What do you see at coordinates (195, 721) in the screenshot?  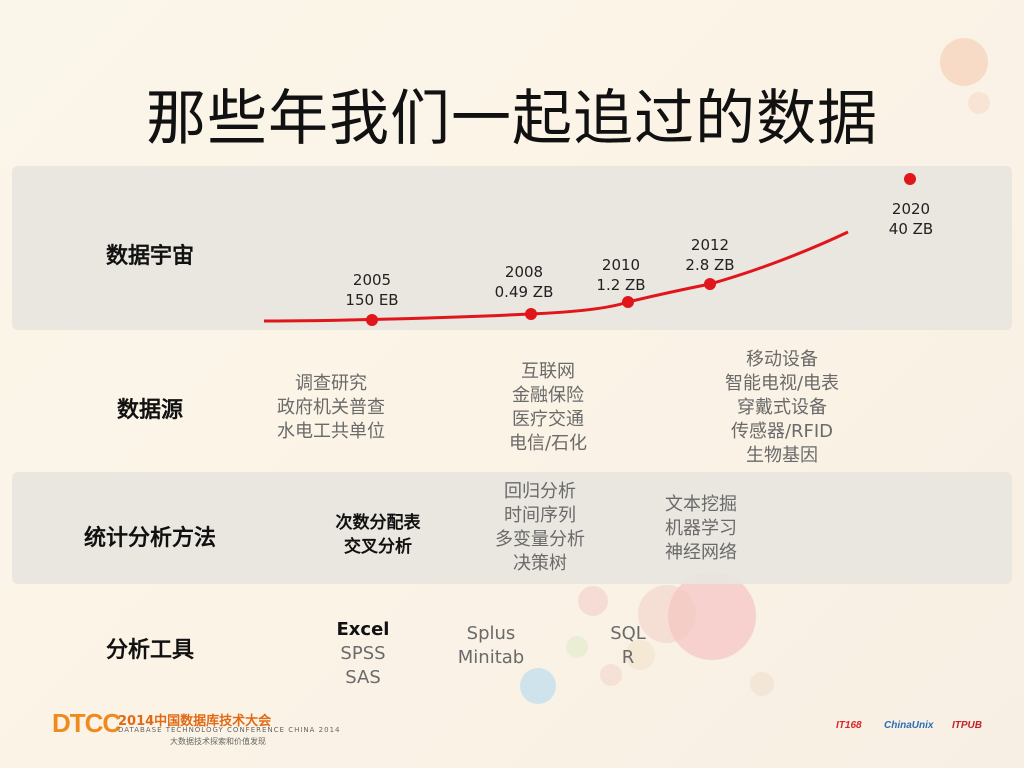 I see `conference-title: 2014中国数据库技术大会` at bounding box center [195, 721].